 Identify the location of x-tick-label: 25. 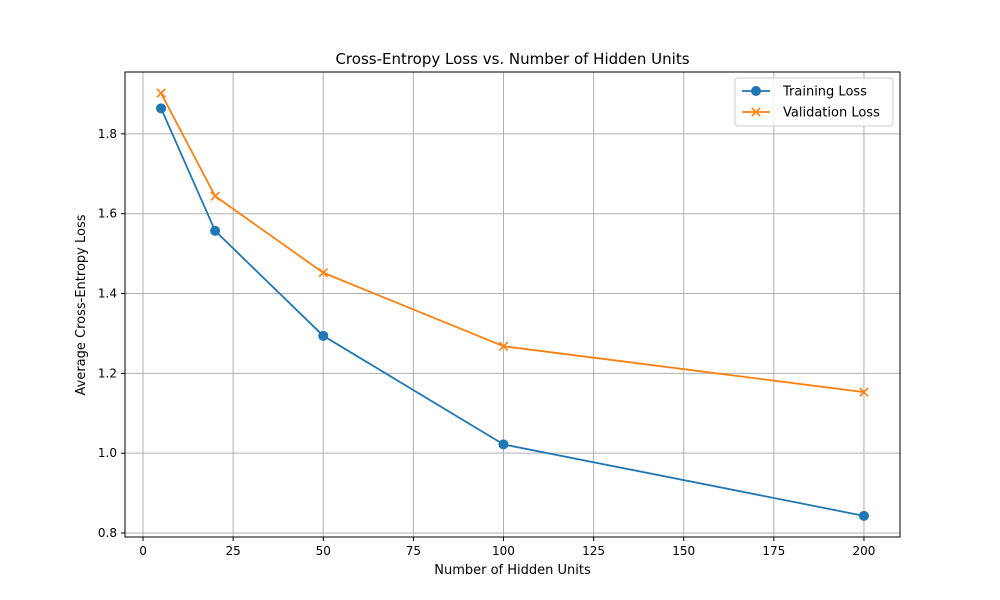
(232, 551).